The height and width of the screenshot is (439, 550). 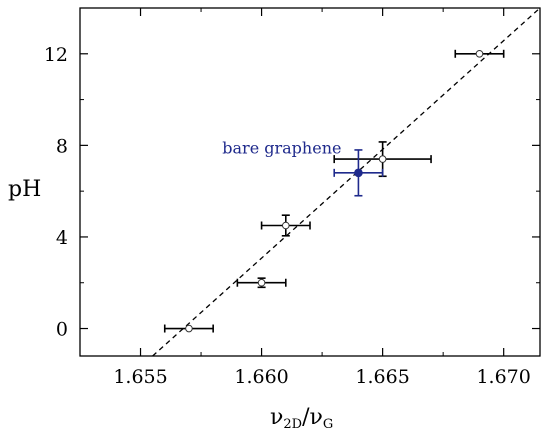 What do you see at coordinates (276, 417) in the screenshot?
I see `x-axis-label-nu: ν` at bounding box center [276, 417].